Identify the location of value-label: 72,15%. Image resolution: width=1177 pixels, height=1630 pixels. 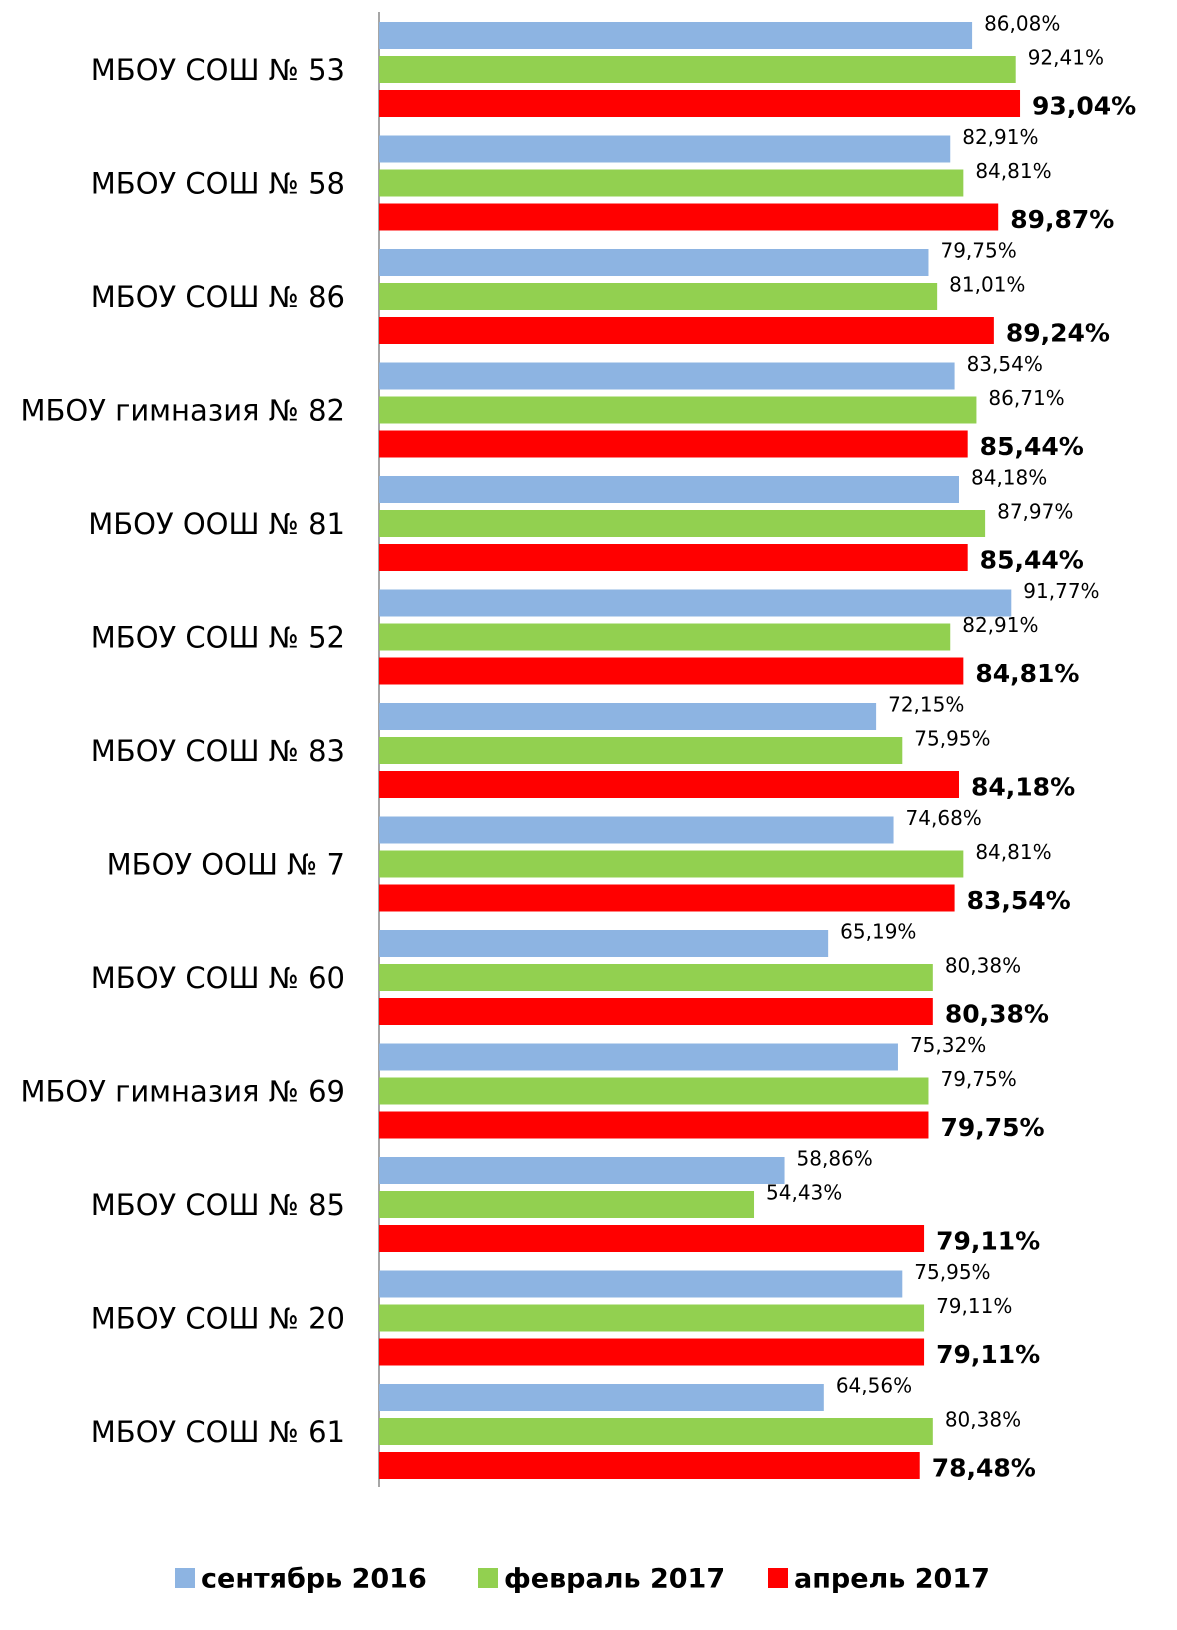
(926, 705).